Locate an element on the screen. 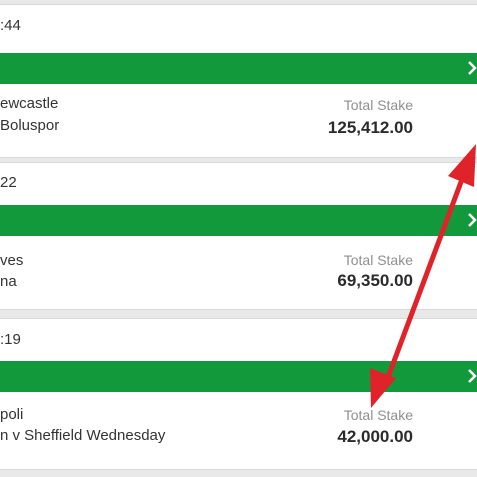  match-time: :19 is located at coordinates (10, 339).